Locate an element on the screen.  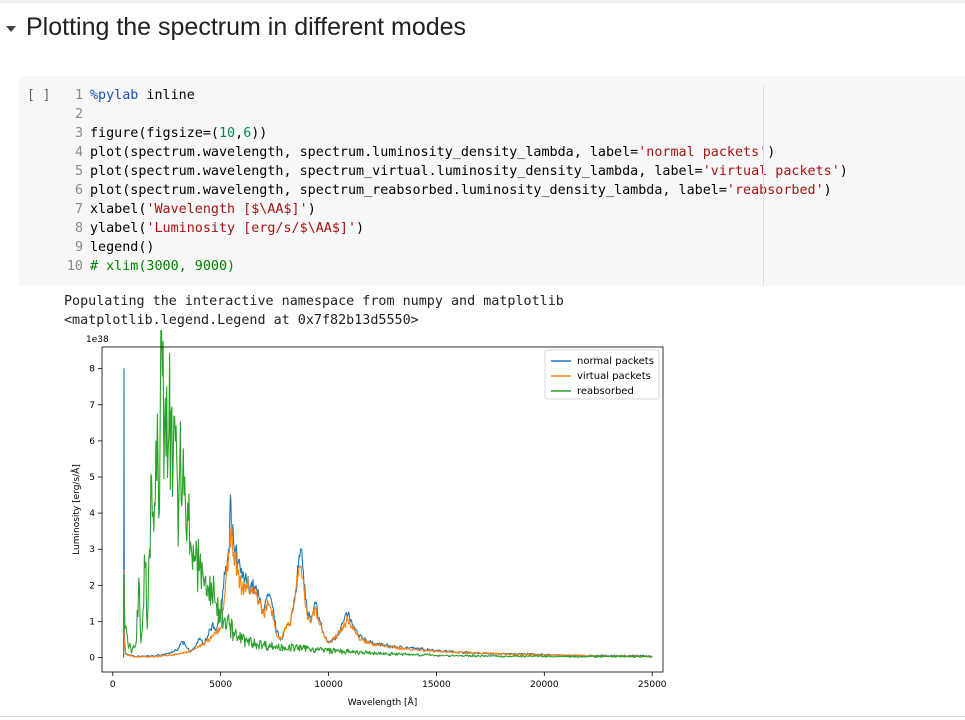
line-number: 2 is located at coordinates (78, 114).